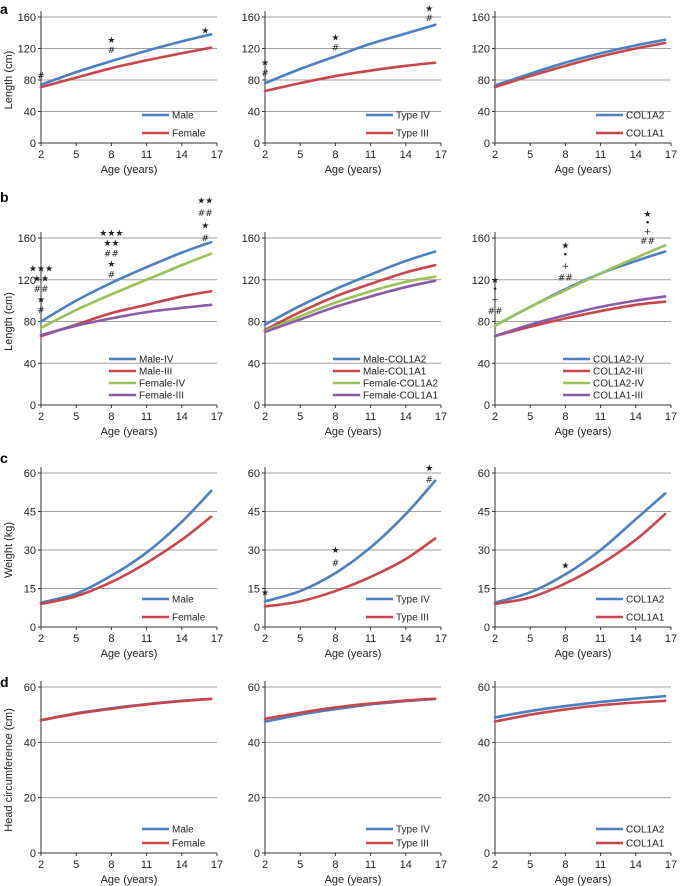 The height and width of the screenshot is (886, 685). Describe the element at coordinates (580, 559) in the screenshot. I see `series-line-col1a1` at that location.